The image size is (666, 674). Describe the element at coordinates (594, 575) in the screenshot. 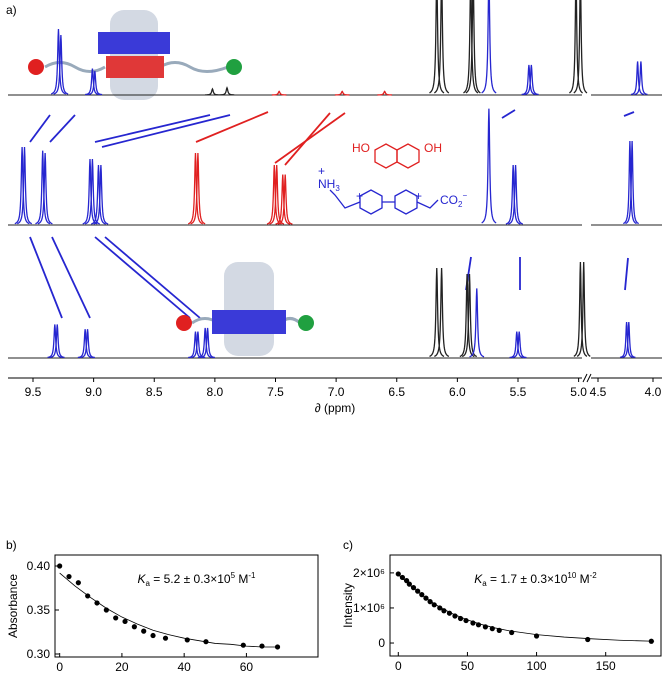

I see `annotation-part: -2` at that location.